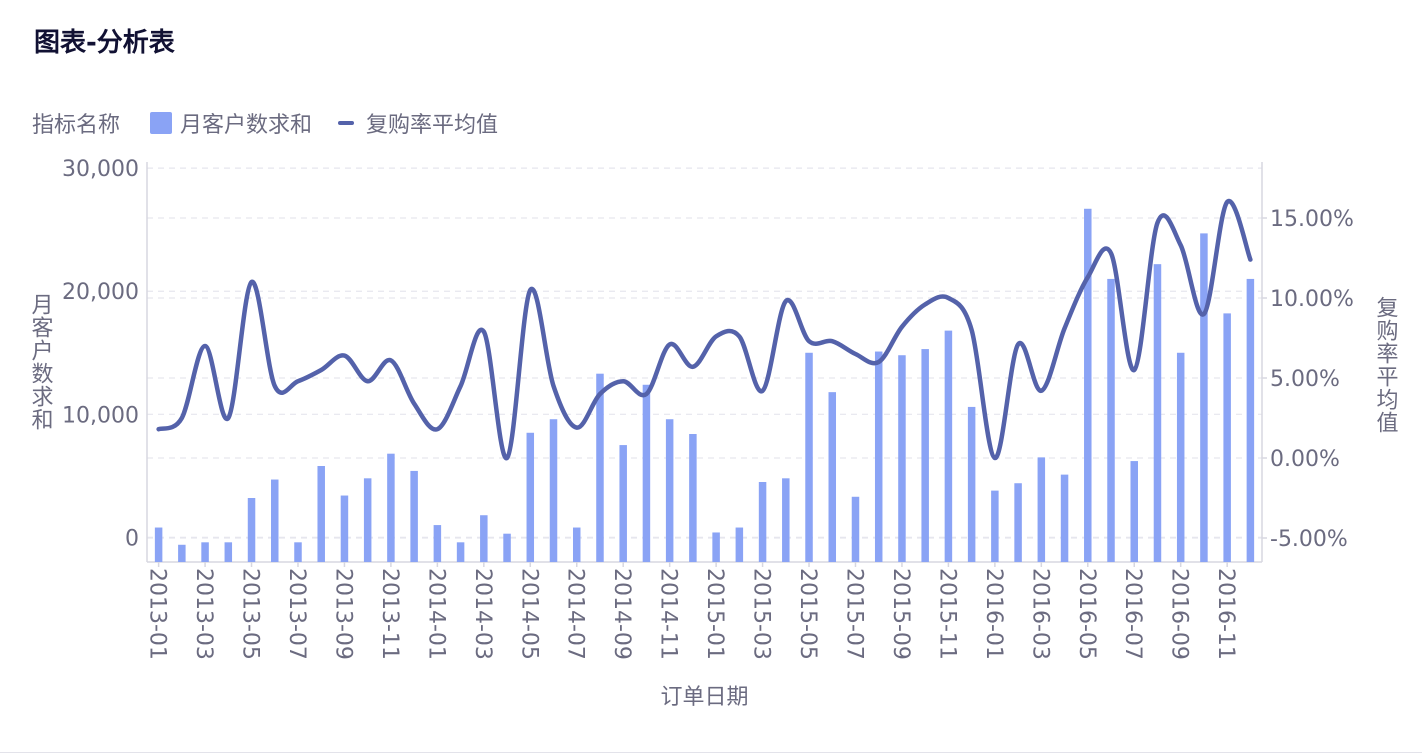 Image resolution: width=1422 pixels, height=755 pixels. Describe the element at coordinates (41, 362) in the screenshot. I see `y-axis-left-title: 月客户数求和` at that location.